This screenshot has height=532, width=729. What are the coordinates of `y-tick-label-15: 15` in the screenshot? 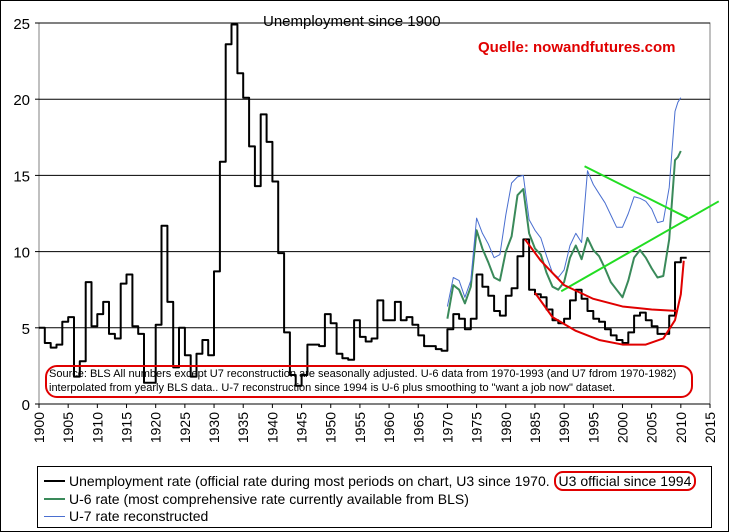 It's located at (21, 176).